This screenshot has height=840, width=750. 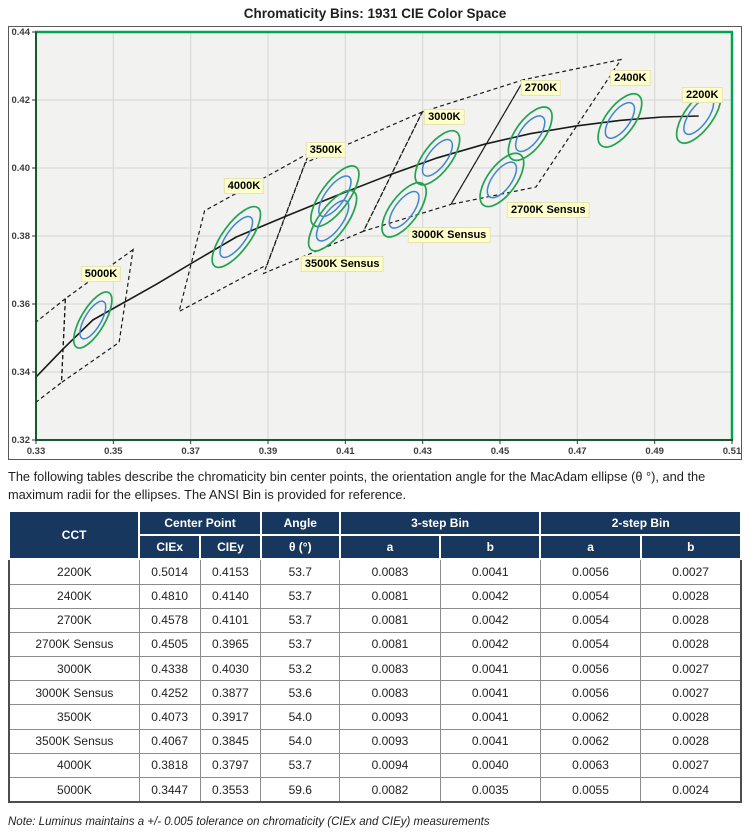 What do you see at coordinates (691, 790) in the screenshot?
I see `table-cell: 0.0024` at bounding box center [691, 790].